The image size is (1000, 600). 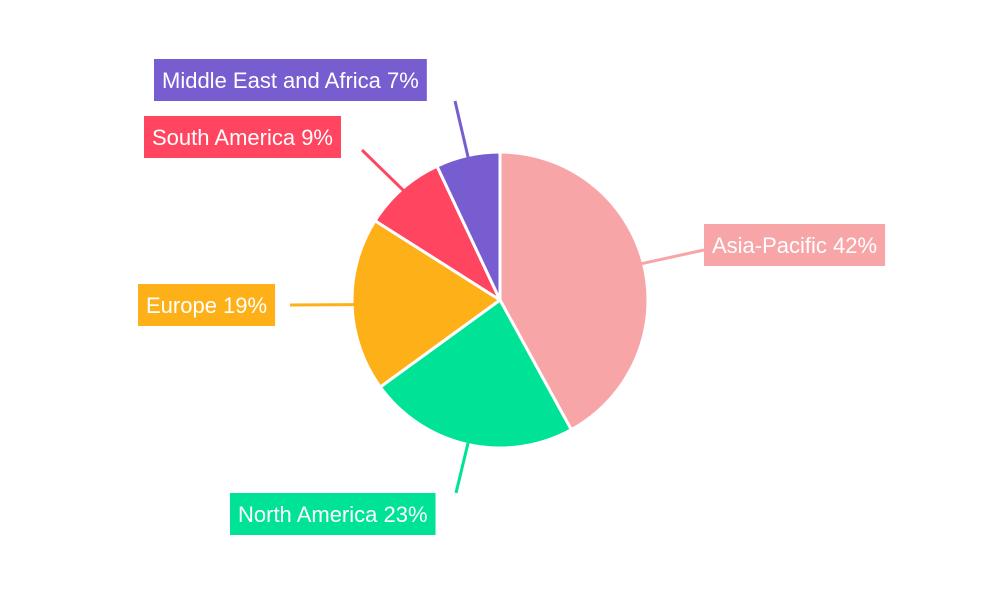 I want to click on label-middle-east-and-africa: Middle East and Africa 7%, so click(x=290, y=80).